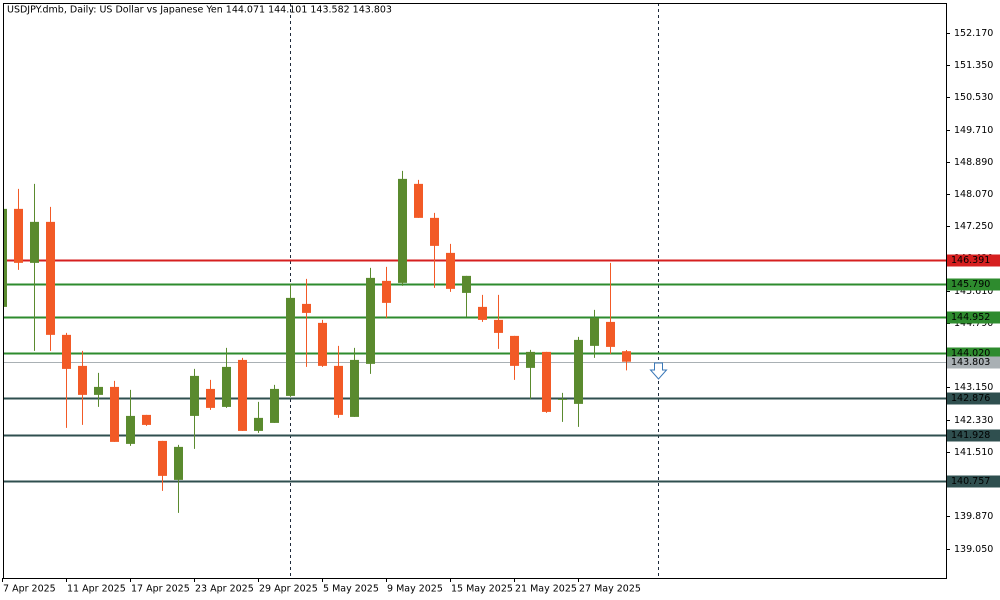 This screenshot has width=1000, height=600. Describe the element at coordinates (973, 452) in the screenshot. I see `y-tick-label: 141.510` at that location.